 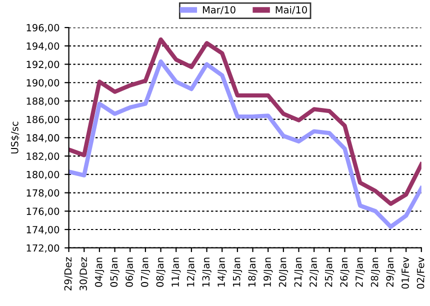 What do you see at coordinates (191, 272) in the screenshot?
I see `x-tick-label: 12/Jan` at bounding box center [191, 272].